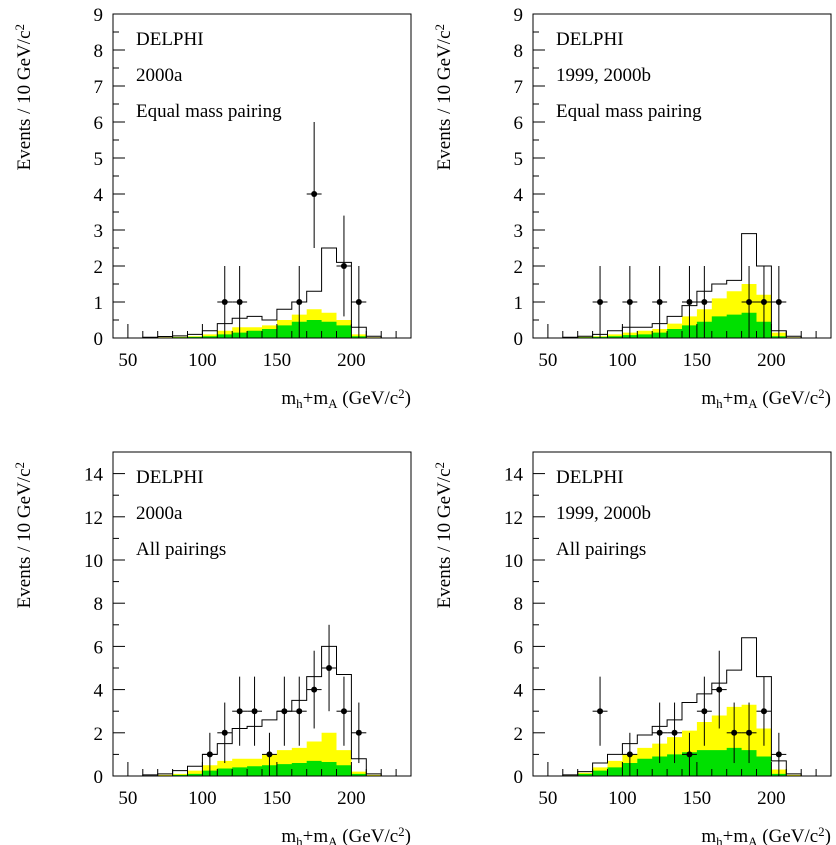 The width and height of the screenshot is (836, 845). Describe the element at coordinates (603, 513) in the screenshot. I see `panel-annotation: 1999, 2000b` at that location.